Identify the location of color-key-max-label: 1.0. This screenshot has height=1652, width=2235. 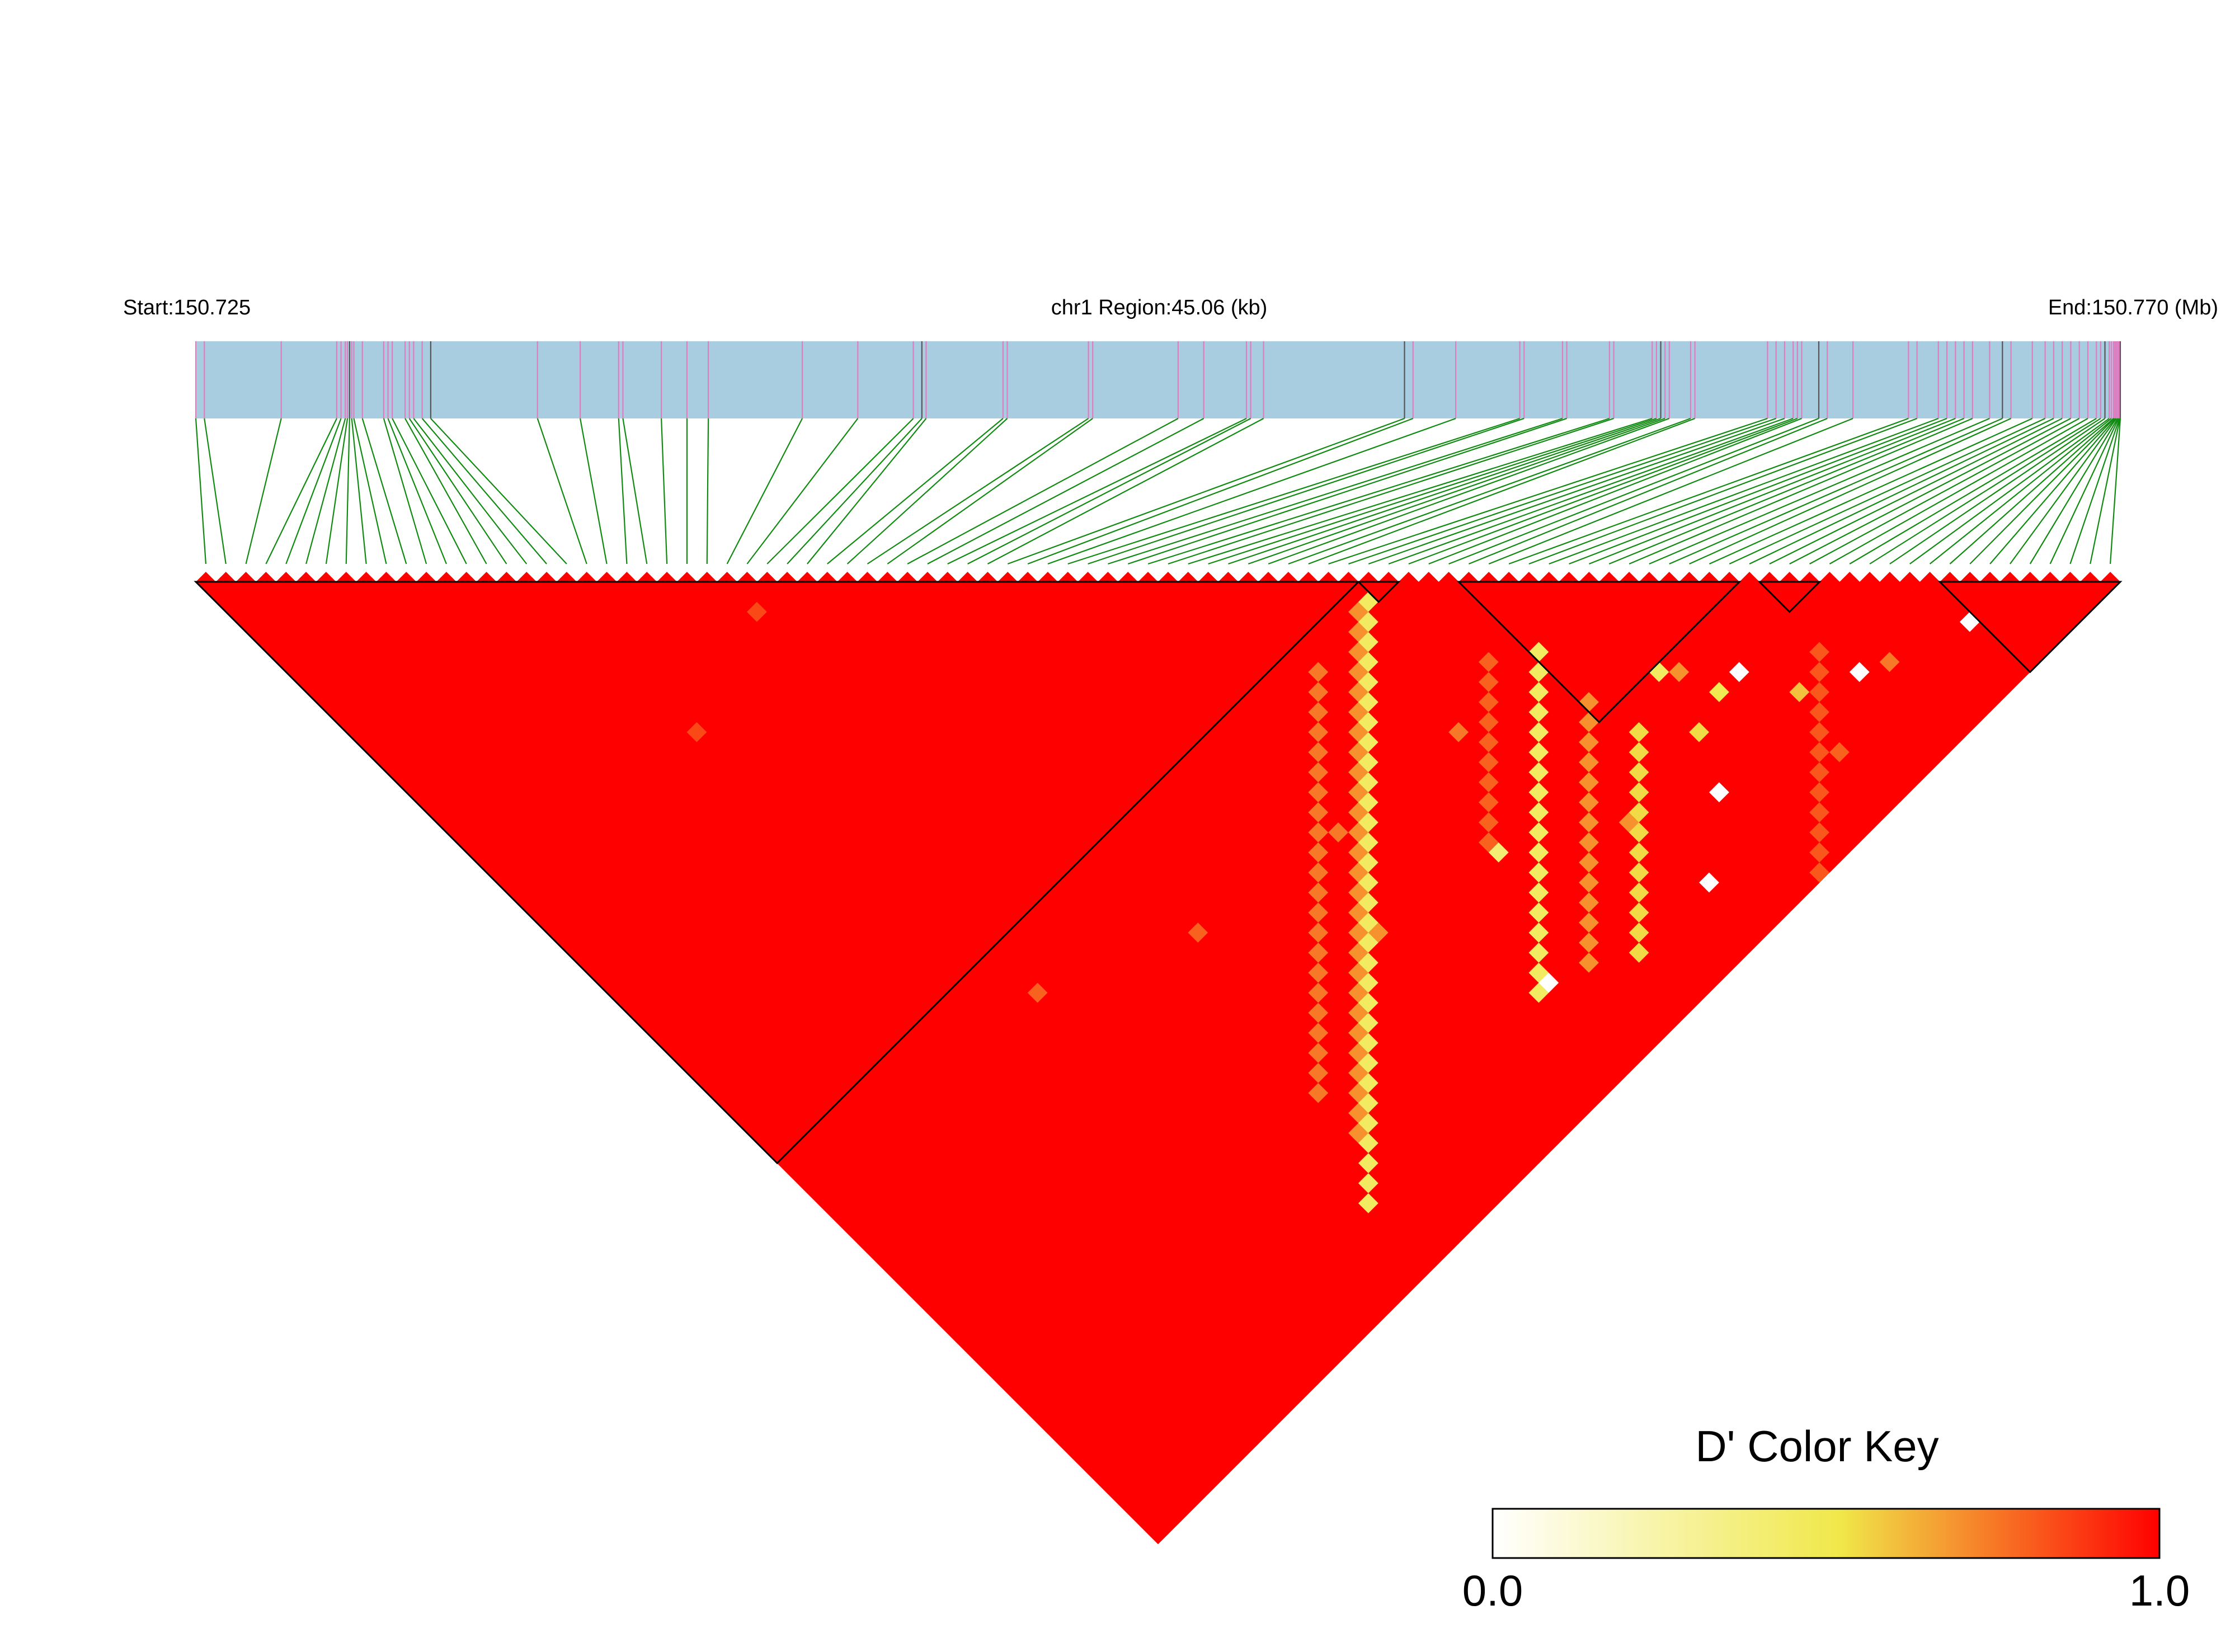
(2159, 1591).